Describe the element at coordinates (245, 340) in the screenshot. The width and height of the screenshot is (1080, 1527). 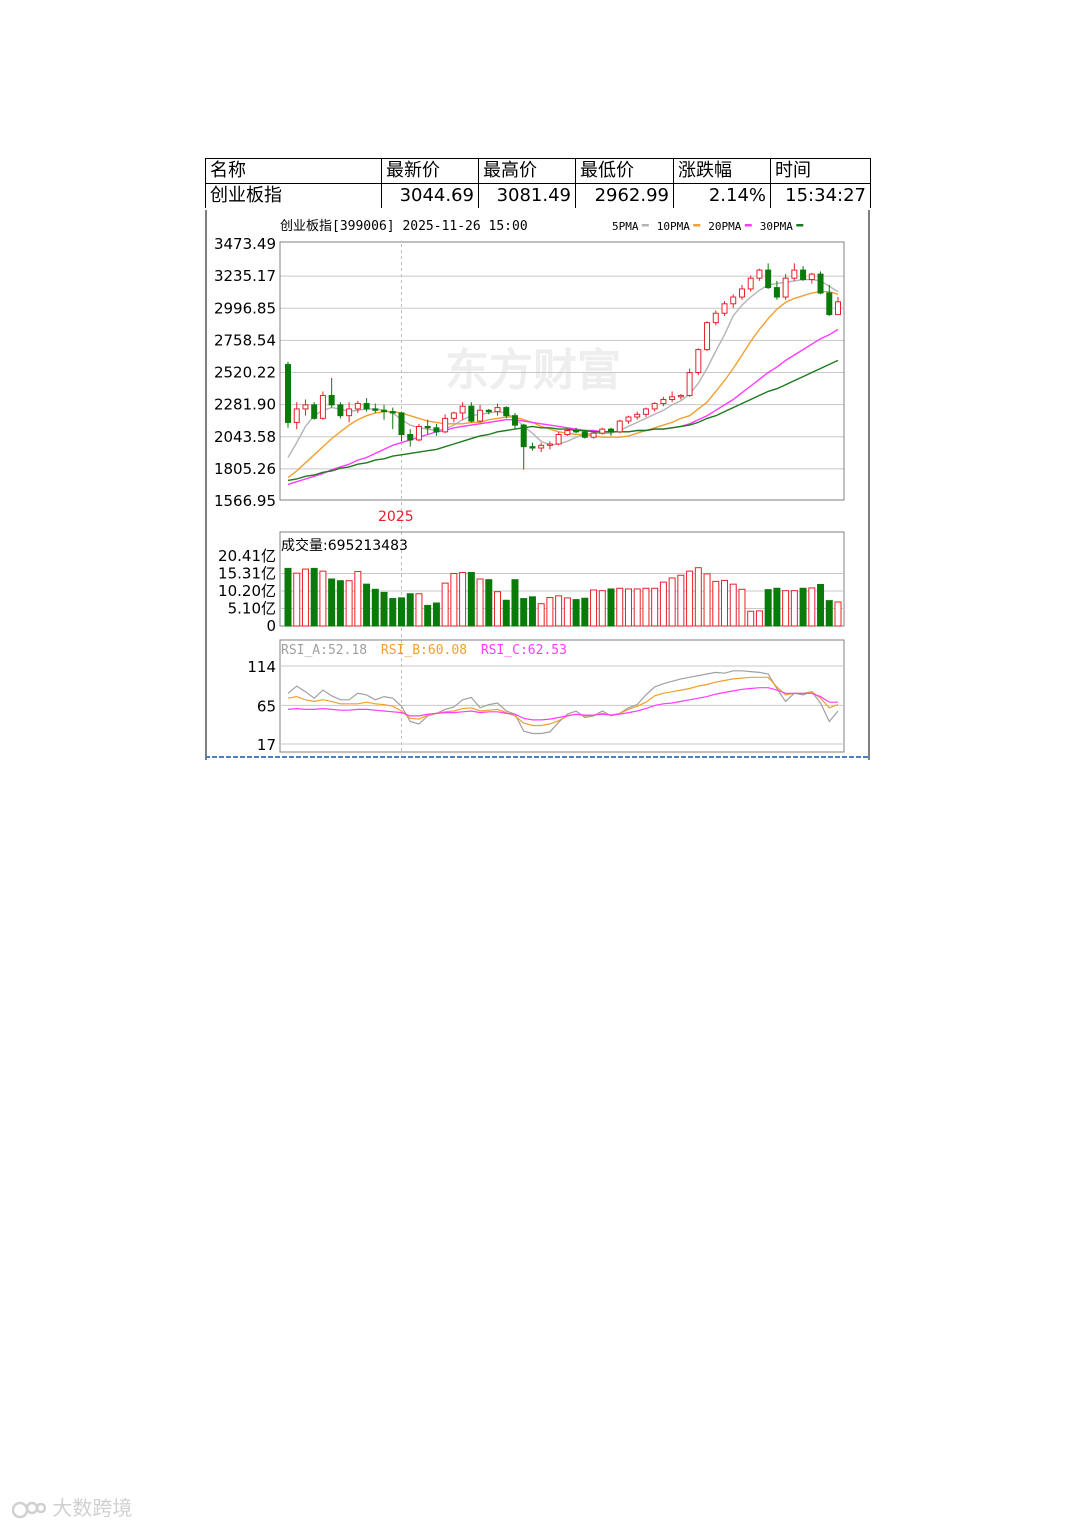
I see `price-tick-label: 2758.54` at that location.